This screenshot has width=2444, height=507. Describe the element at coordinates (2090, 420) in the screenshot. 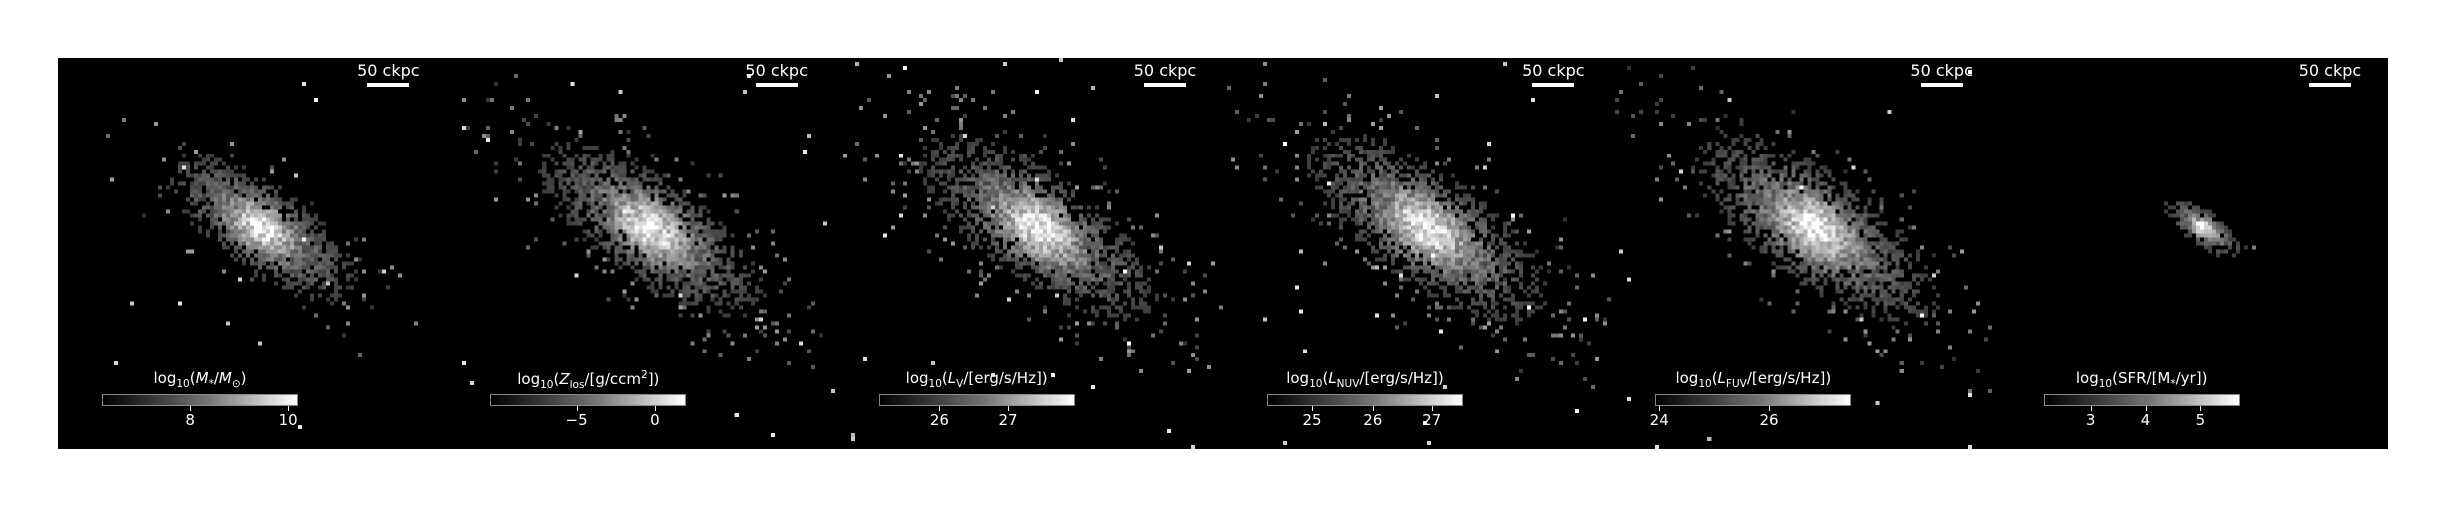

I see `colorbar-tick-label: 3` at that location.